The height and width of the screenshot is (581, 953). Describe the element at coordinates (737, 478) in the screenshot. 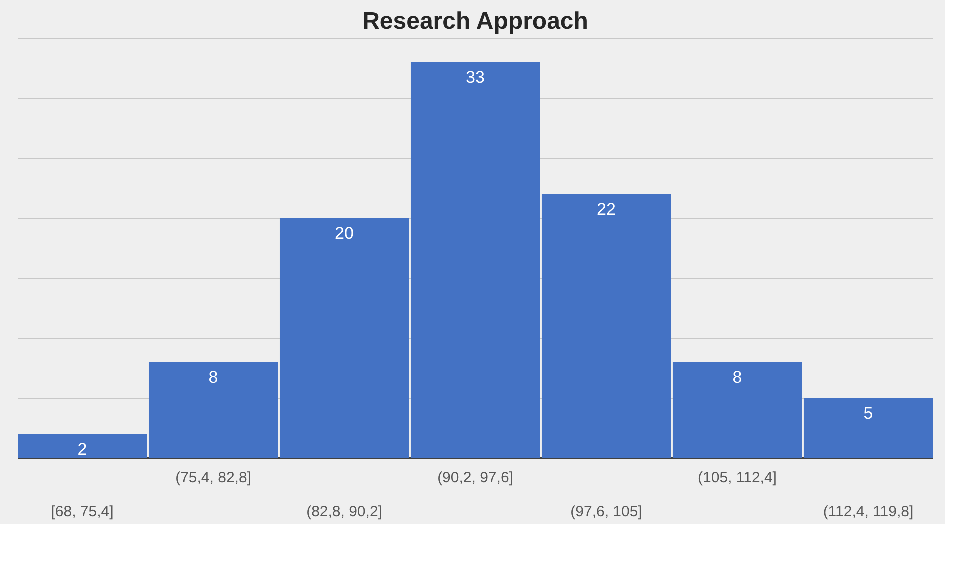

I see `x-tick-label: (105, 112,4]` at that location.